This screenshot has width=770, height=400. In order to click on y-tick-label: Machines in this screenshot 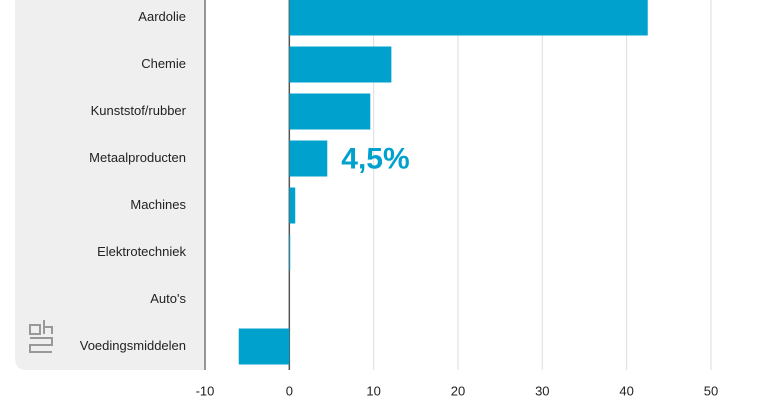, I will do `click(158, 204)`.